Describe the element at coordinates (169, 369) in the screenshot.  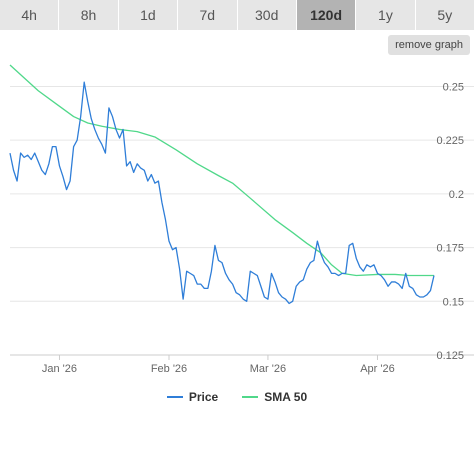
I see `x-tick-label: Feb '26` at that location.